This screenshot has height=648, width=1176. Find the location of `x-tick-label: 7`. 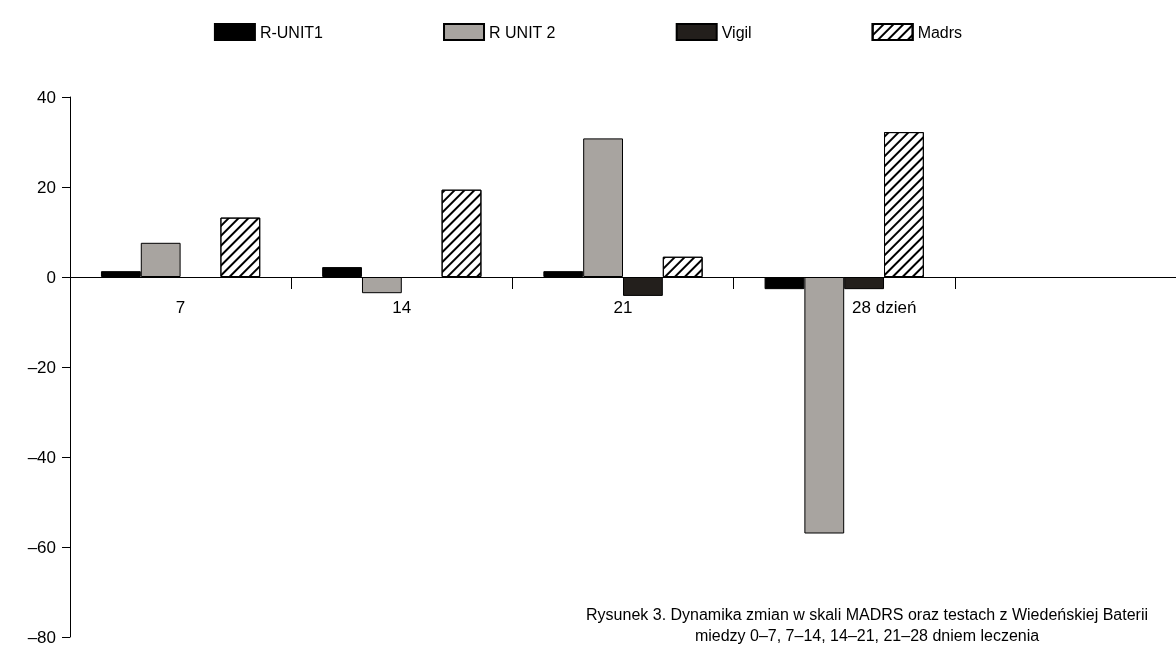

x-tick-label: 7 is located at coordinates (180, 307).